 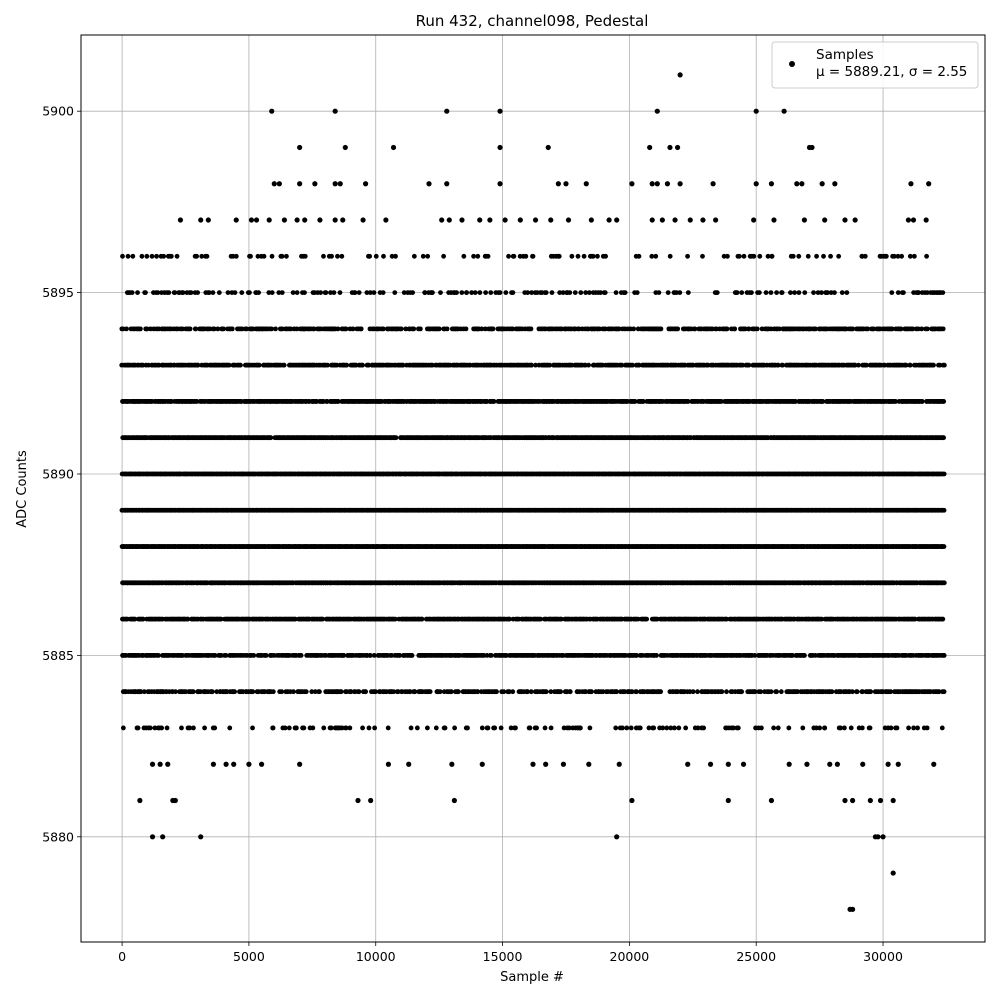 What do you see at coordinates (532, 21) in the screenshot?
I see `chart-title: Run 432, channel098, Pedestal` at bounding box center [532, 21].